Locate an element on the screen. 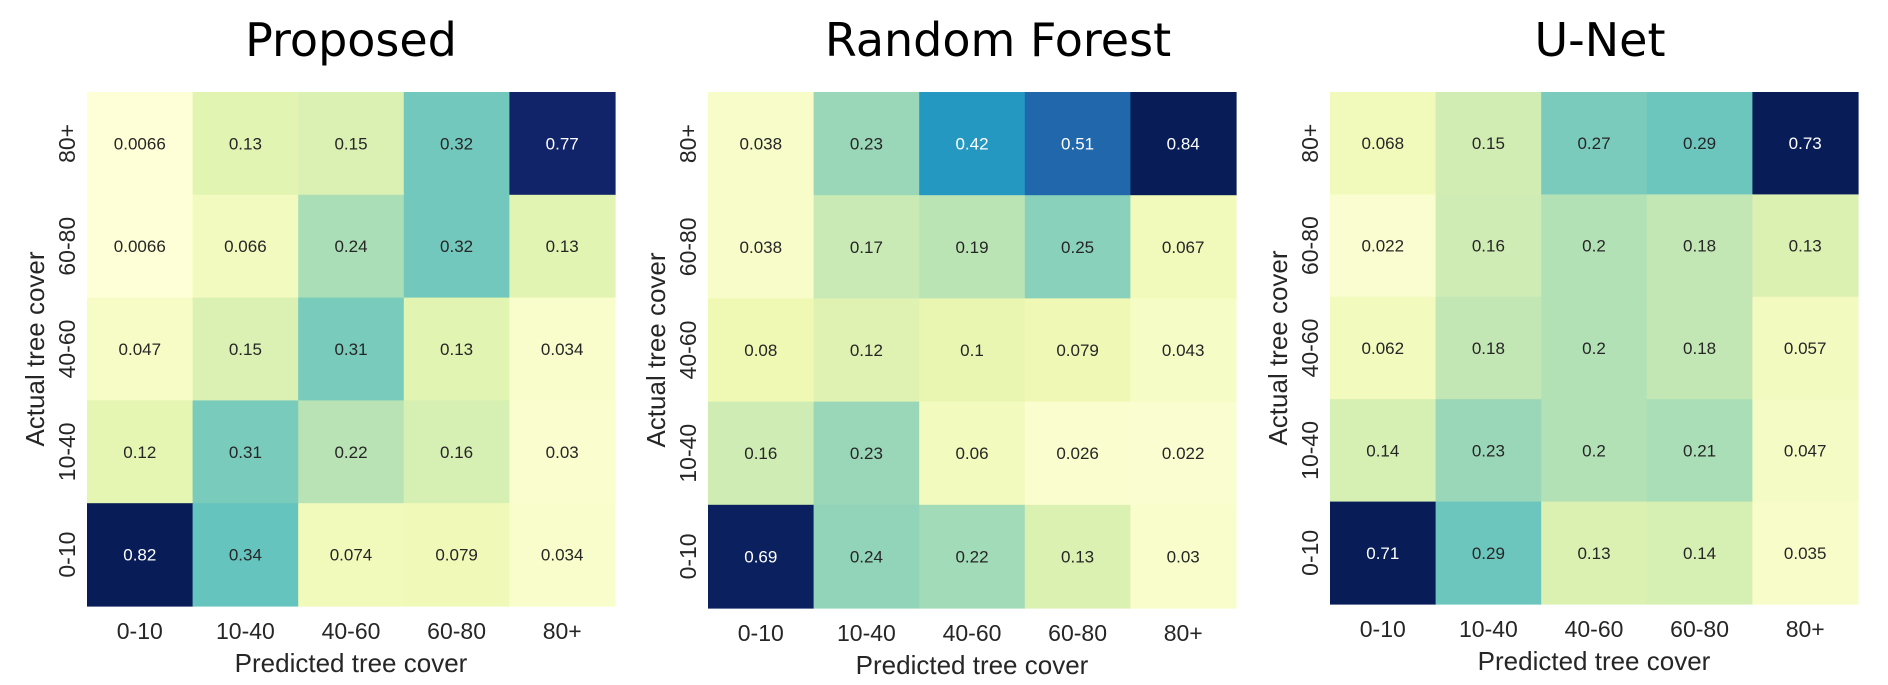 The image size is (1888, 685). cell-value-label: 0.69 is located at coordinates (760, 556).